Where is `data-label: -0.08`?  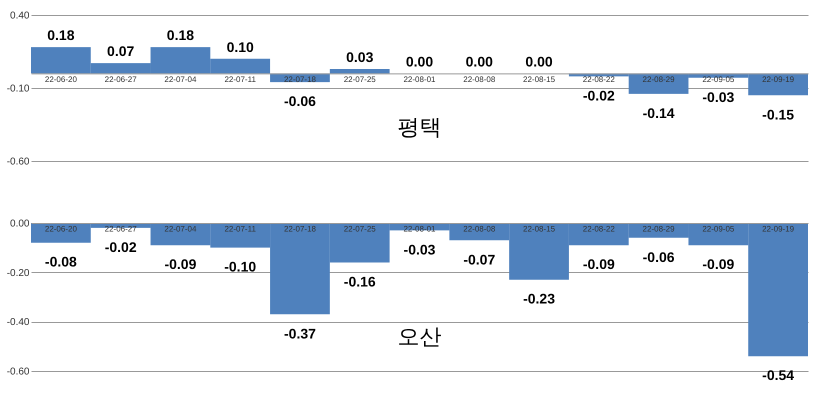
data-label: -0.08 is located at coordinates (61, 262).